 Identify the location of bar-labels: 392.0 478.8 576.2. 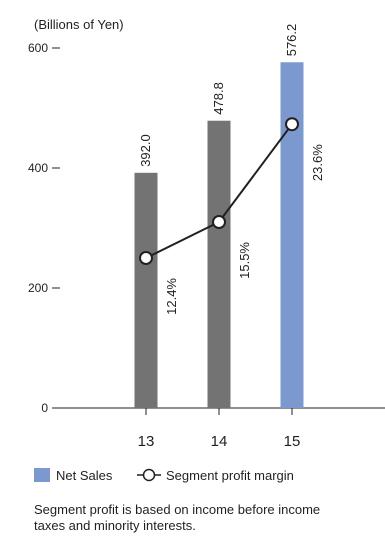
(218, 95).